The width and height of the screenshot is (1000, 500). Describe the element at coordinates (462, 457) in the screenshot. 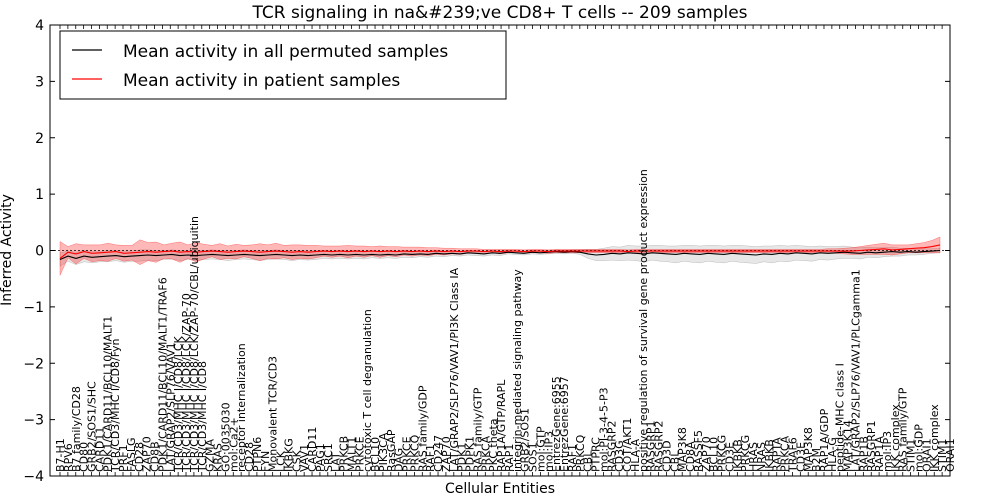

I see `x-tick-label: PDK1` at that location.